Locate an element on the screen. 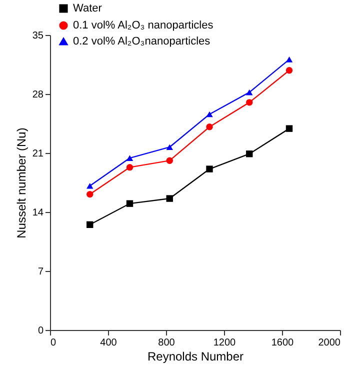 The width and height of the screenshot is (359, 373). x-tick-label: 800 is located at coordinates (167, 343).